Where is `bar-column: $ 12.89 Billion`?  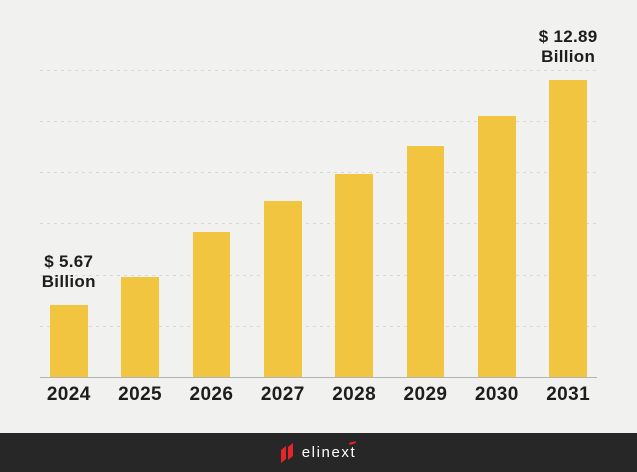
bar-column: $ 12.89 Billion is located at coordinates (568, 188).